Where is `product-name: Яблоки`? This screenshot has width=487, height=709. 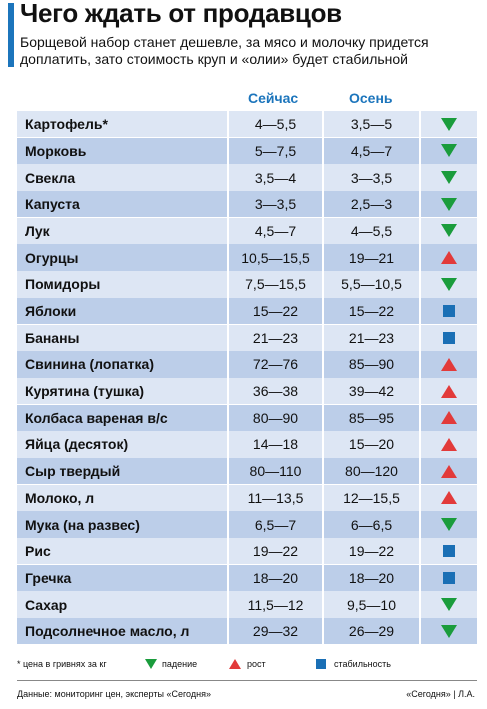 product-name: Яблоки is located at coordinates (122, 311).